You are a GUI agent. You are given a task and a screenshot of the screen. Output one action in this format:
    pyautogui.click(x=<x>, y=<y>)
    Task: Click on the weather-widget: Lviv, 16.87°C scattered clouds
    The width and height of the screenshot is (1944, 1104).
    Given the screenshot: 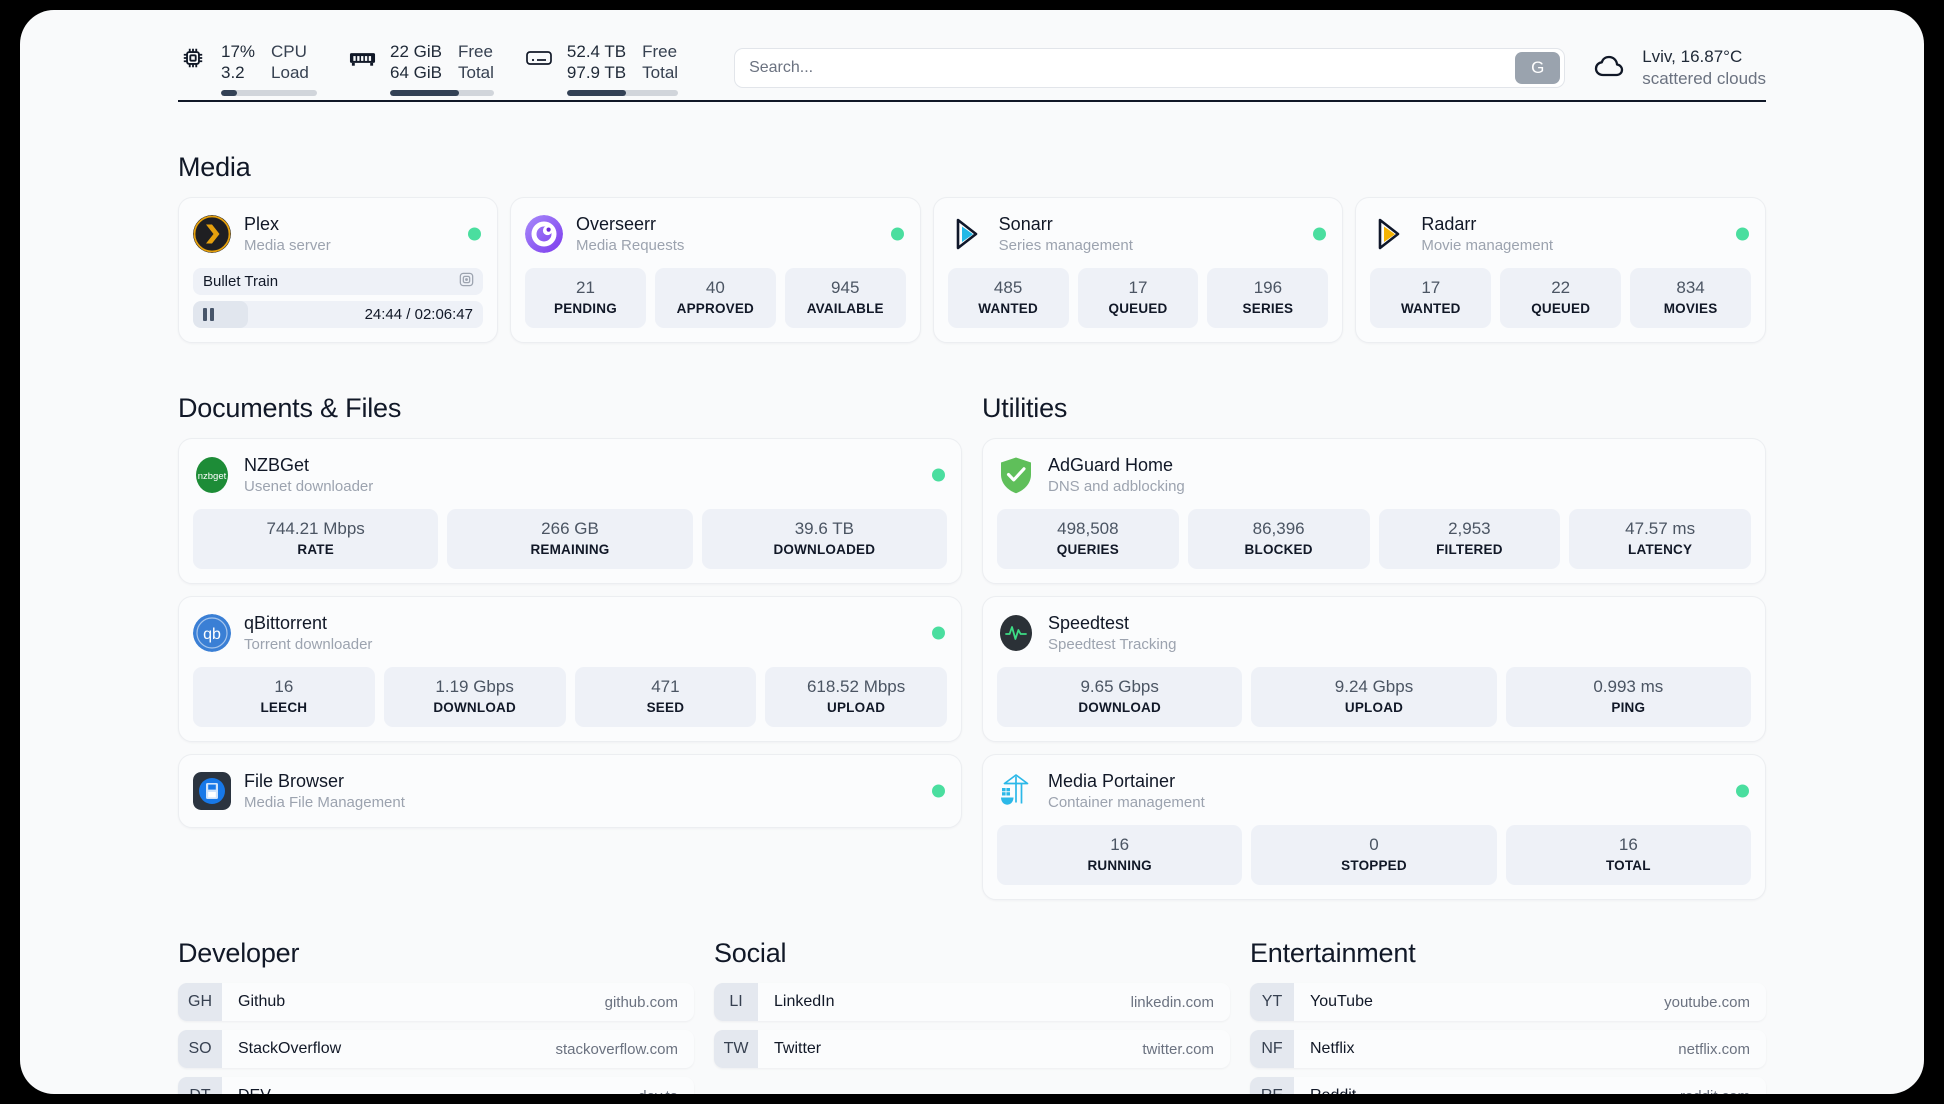 What is the action you would take?
    pyautogui.click(x=1678, y=68)
    